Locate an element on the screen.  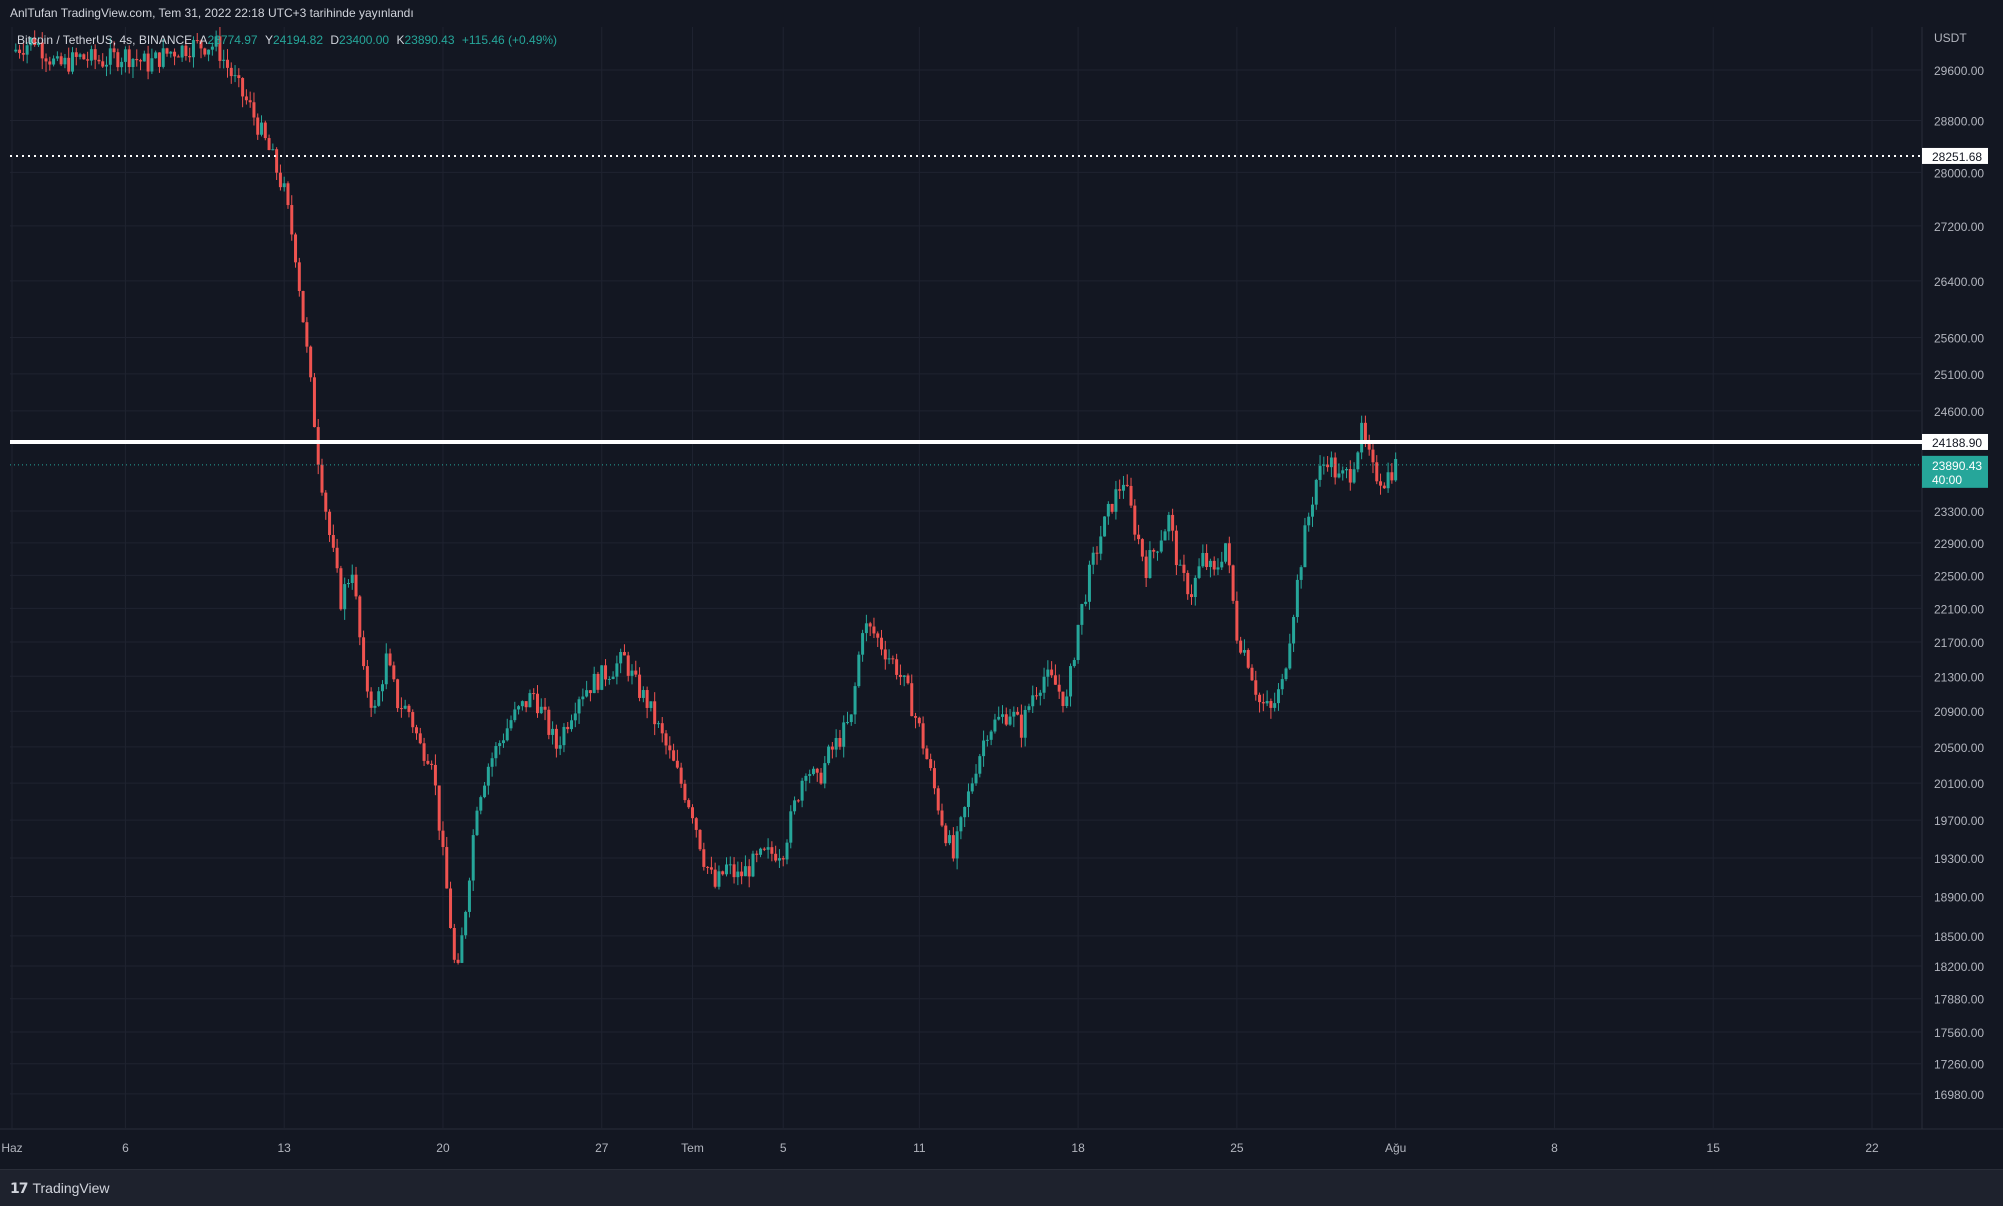
price-tick-label: 17260.00 is located at coordinates (1959, 1065).